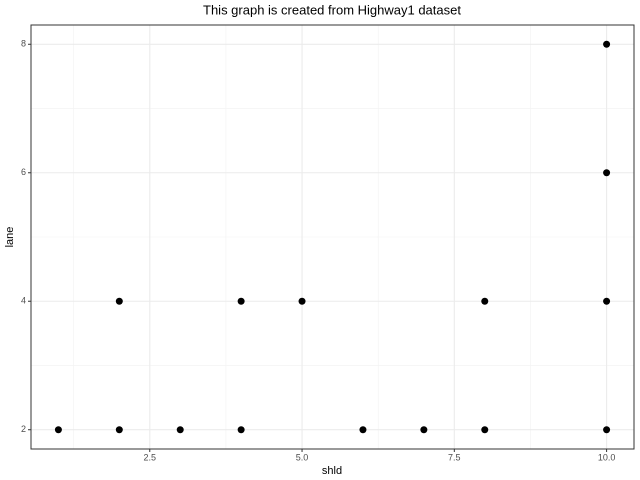 Image resolution: width=640 pixels, height=480 pixels. I want to click on y-axis-title: lane, so click(10, 237).